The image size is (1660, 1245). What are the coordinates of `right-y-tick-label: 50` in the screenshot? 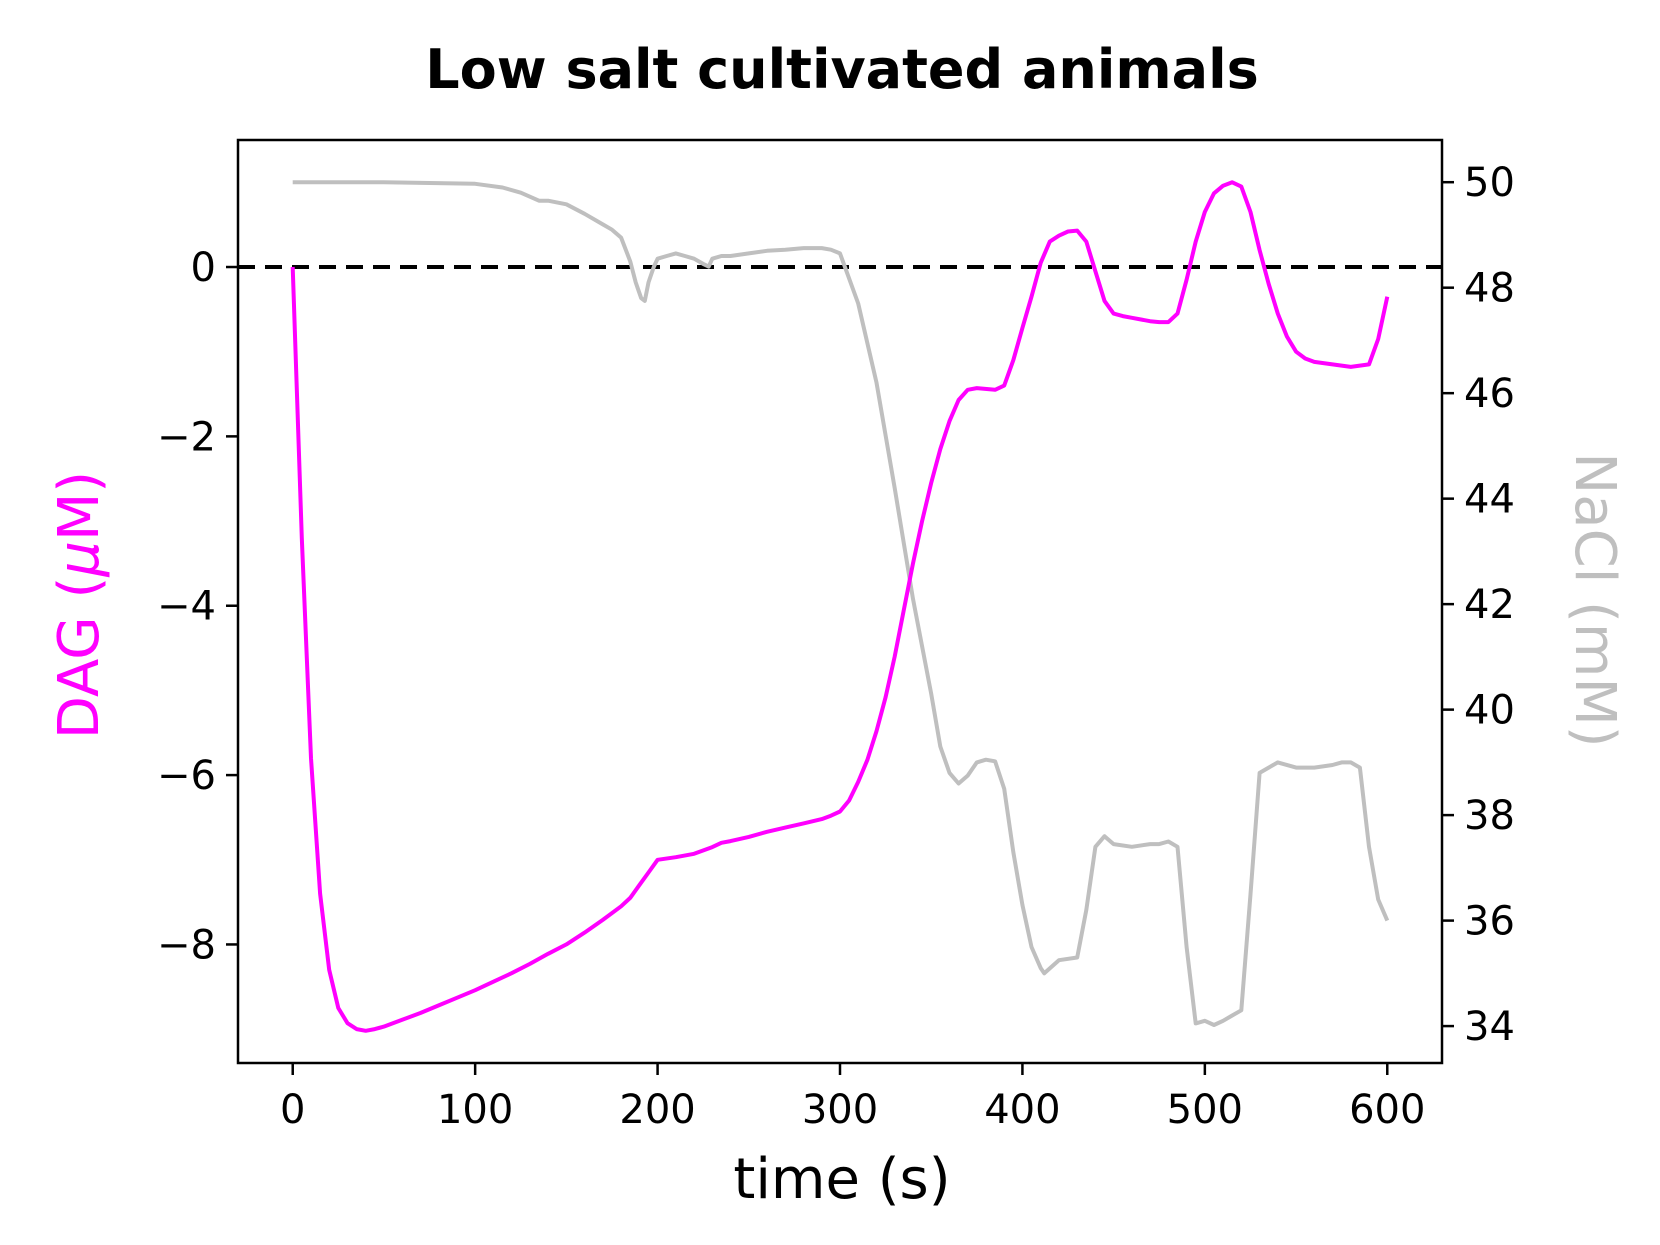 It's located at (1489, 183).